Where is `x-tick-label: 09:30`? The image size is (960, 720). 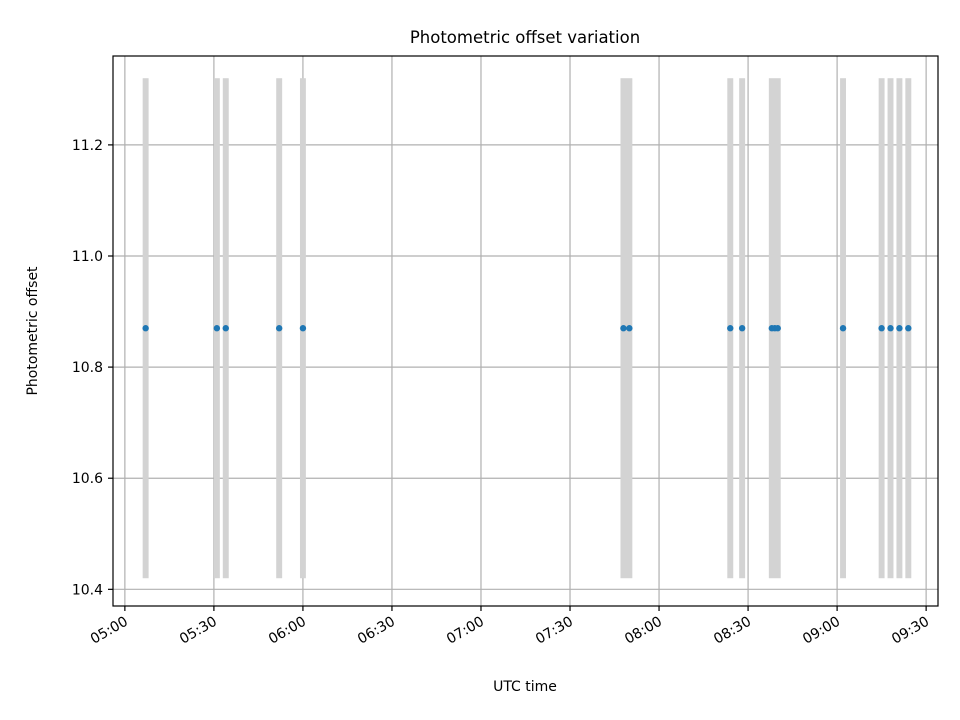 x-tick-label: 09:30 is located at coordinates (910, 631).